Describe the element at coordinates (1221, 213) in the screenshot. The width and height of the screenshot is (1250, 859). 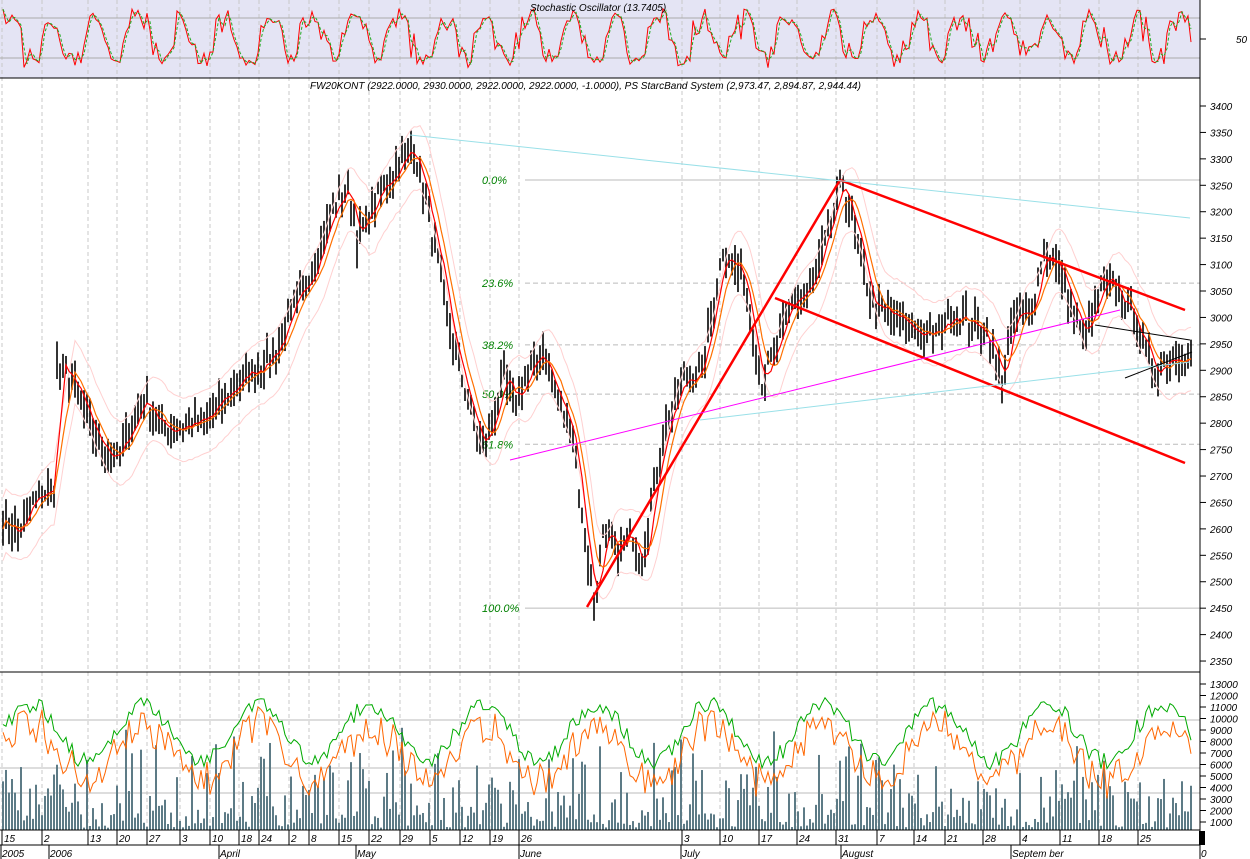
I see `price-tick-label: 3200` at that location.